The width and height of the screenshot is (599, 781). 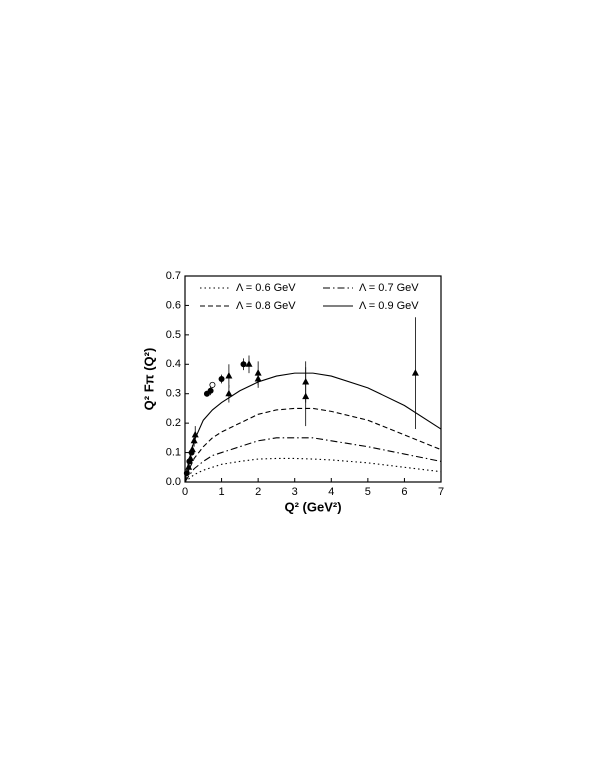 I want to click on x-axis-label: Q² (GeV²), so click(x=312, y=506).